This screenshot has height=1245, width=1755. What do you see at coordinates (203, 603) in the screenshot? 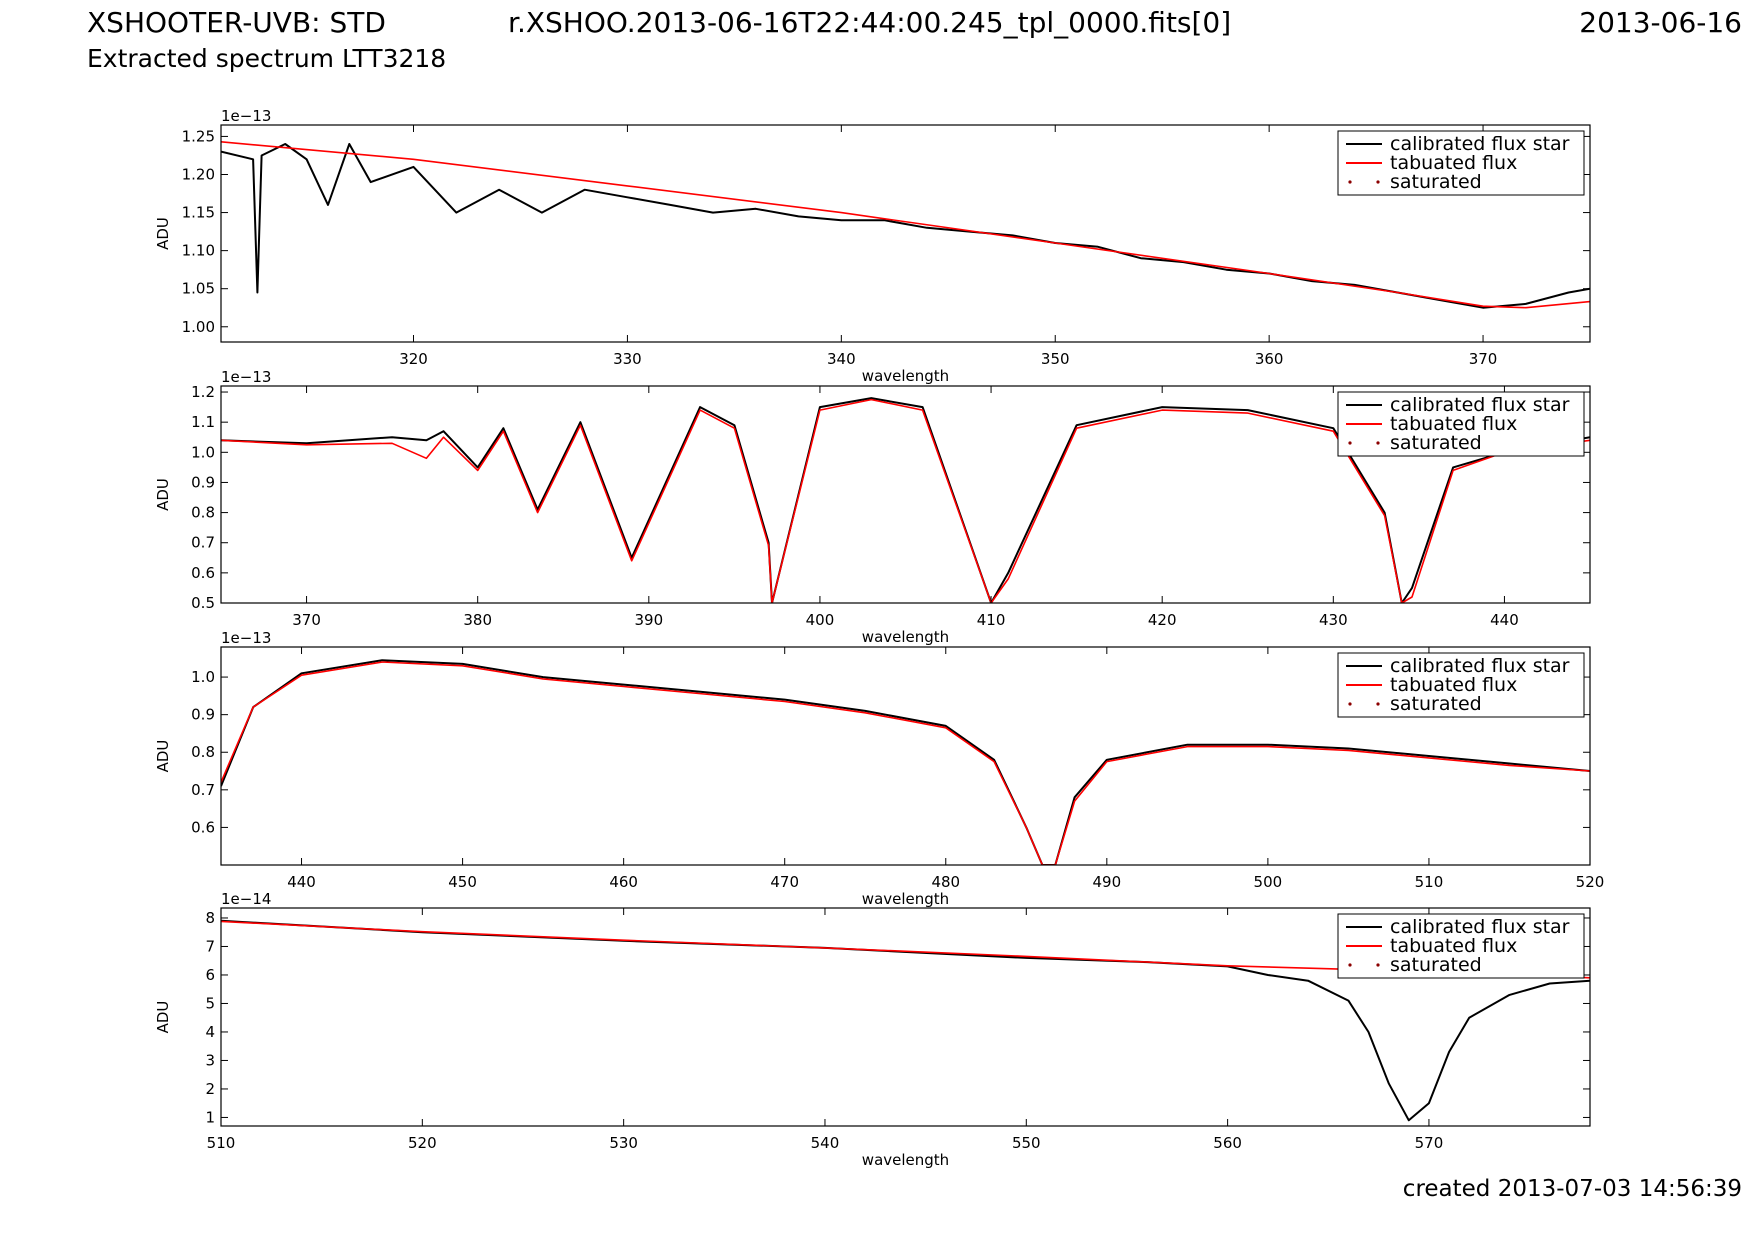
I see `y-tick-label: 0.5` at bounding box center [203, 603].